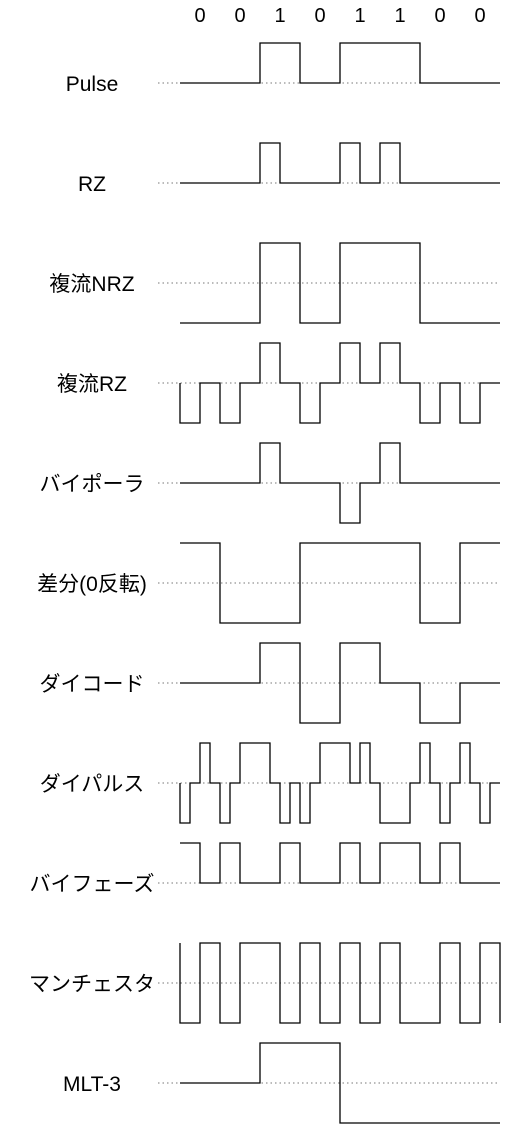  I want to click on waveform-row: ダイコード, so click(270, 683).